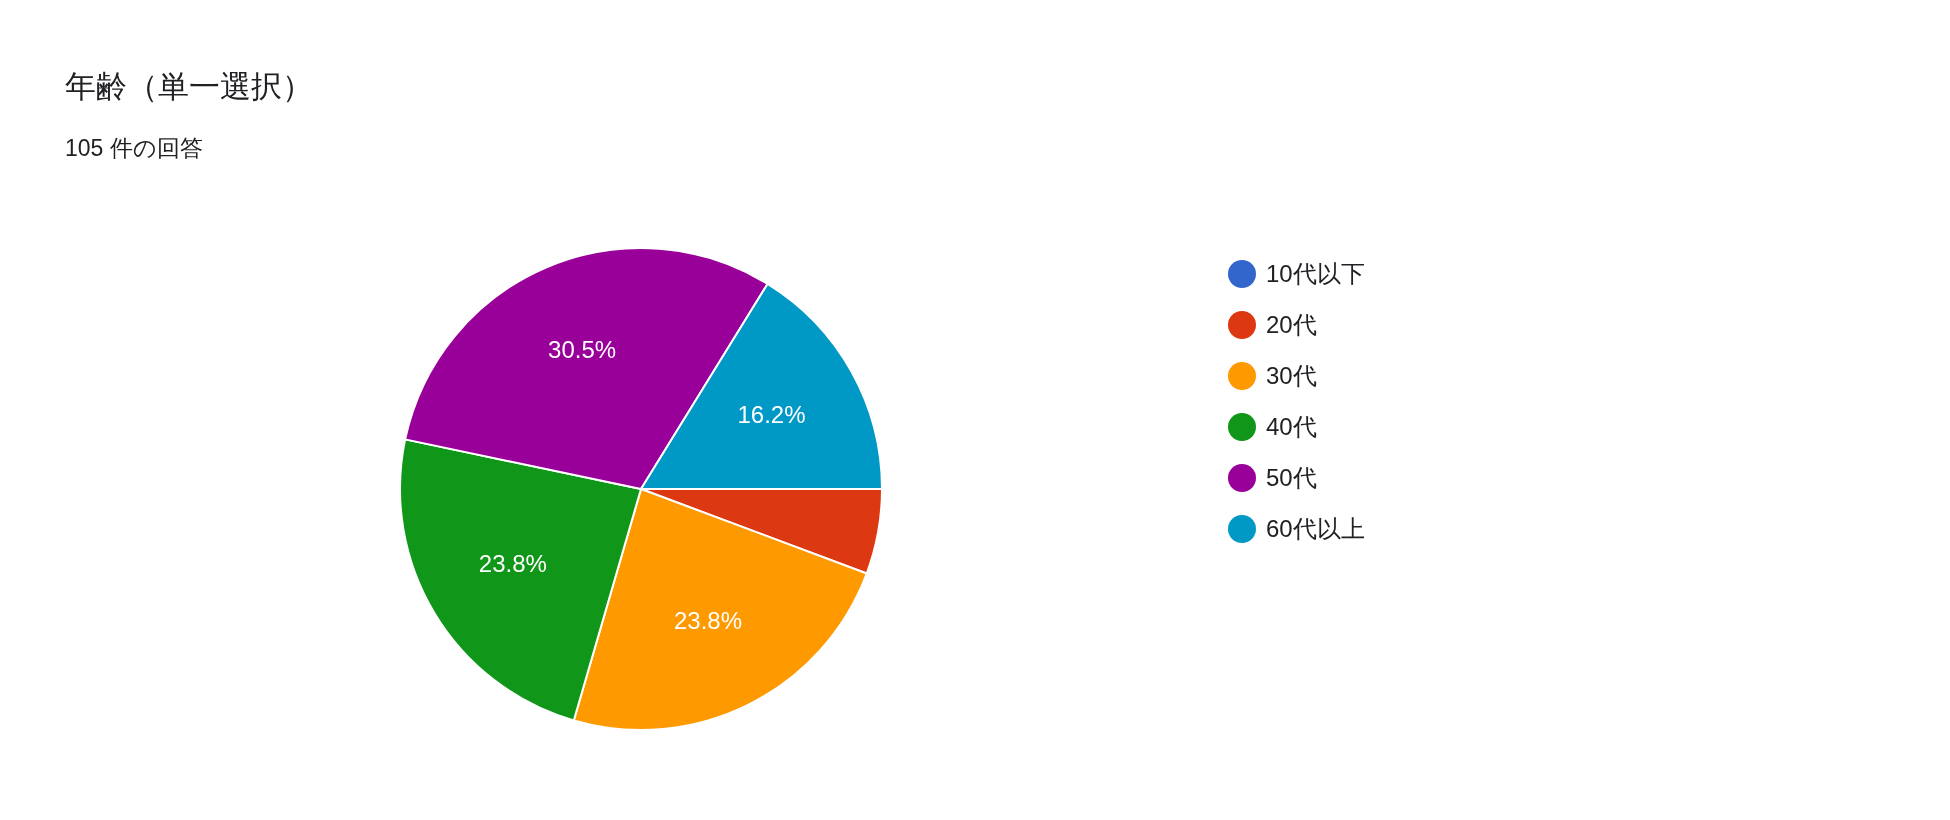 The image size is (1950, 820). Describe the element at coordinates (189, 87) in the screenshot. I see `chart-title: 年齢（単一選択）` at that location.